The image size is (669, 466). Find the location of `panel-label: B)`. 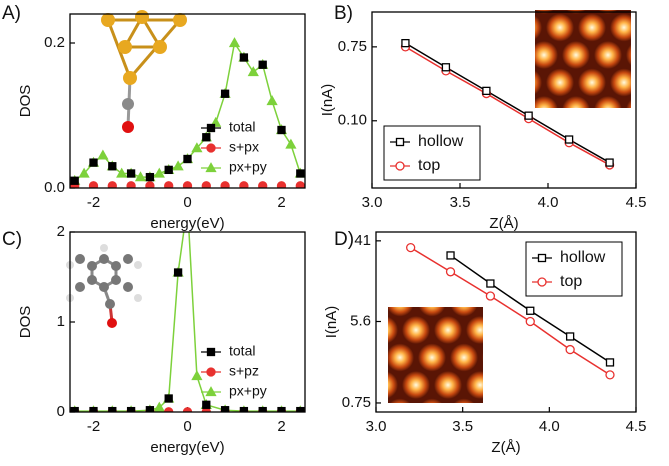

panel-label: B) is located at coordinates (343, 13).